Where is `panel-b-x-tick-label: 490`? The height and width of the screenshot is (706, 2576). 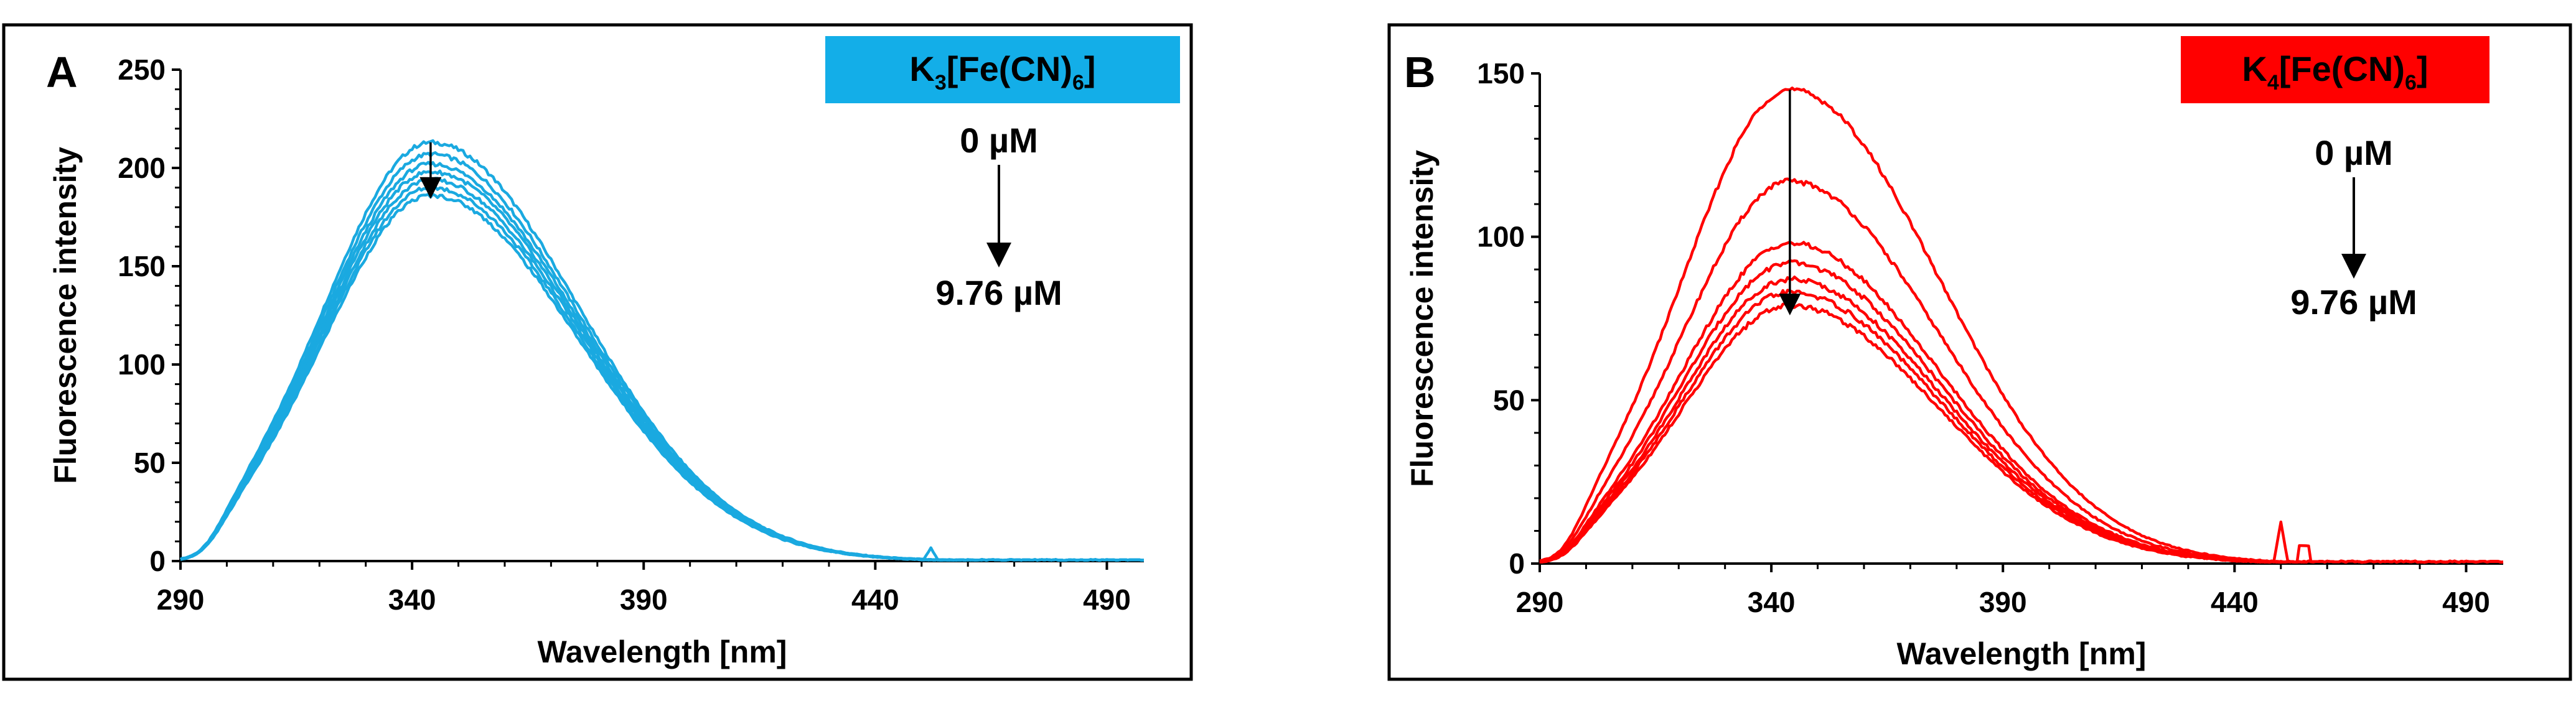 panel-b-x-tick-label: 490 is located at coordinates (2466, 602).